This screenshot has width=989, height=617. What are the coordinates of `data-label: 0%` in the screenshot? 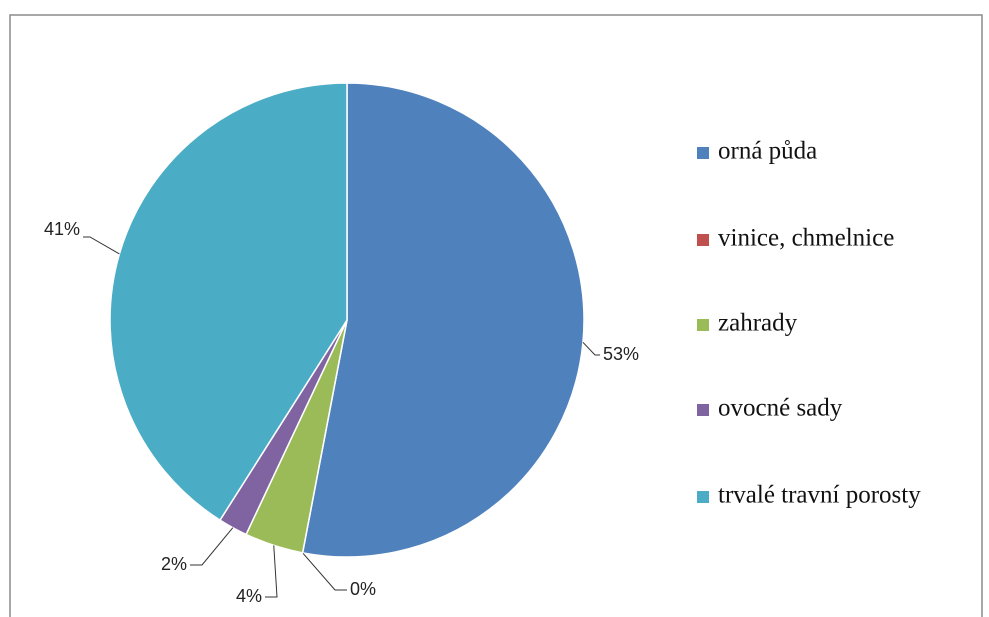 It's located at (363, 589).